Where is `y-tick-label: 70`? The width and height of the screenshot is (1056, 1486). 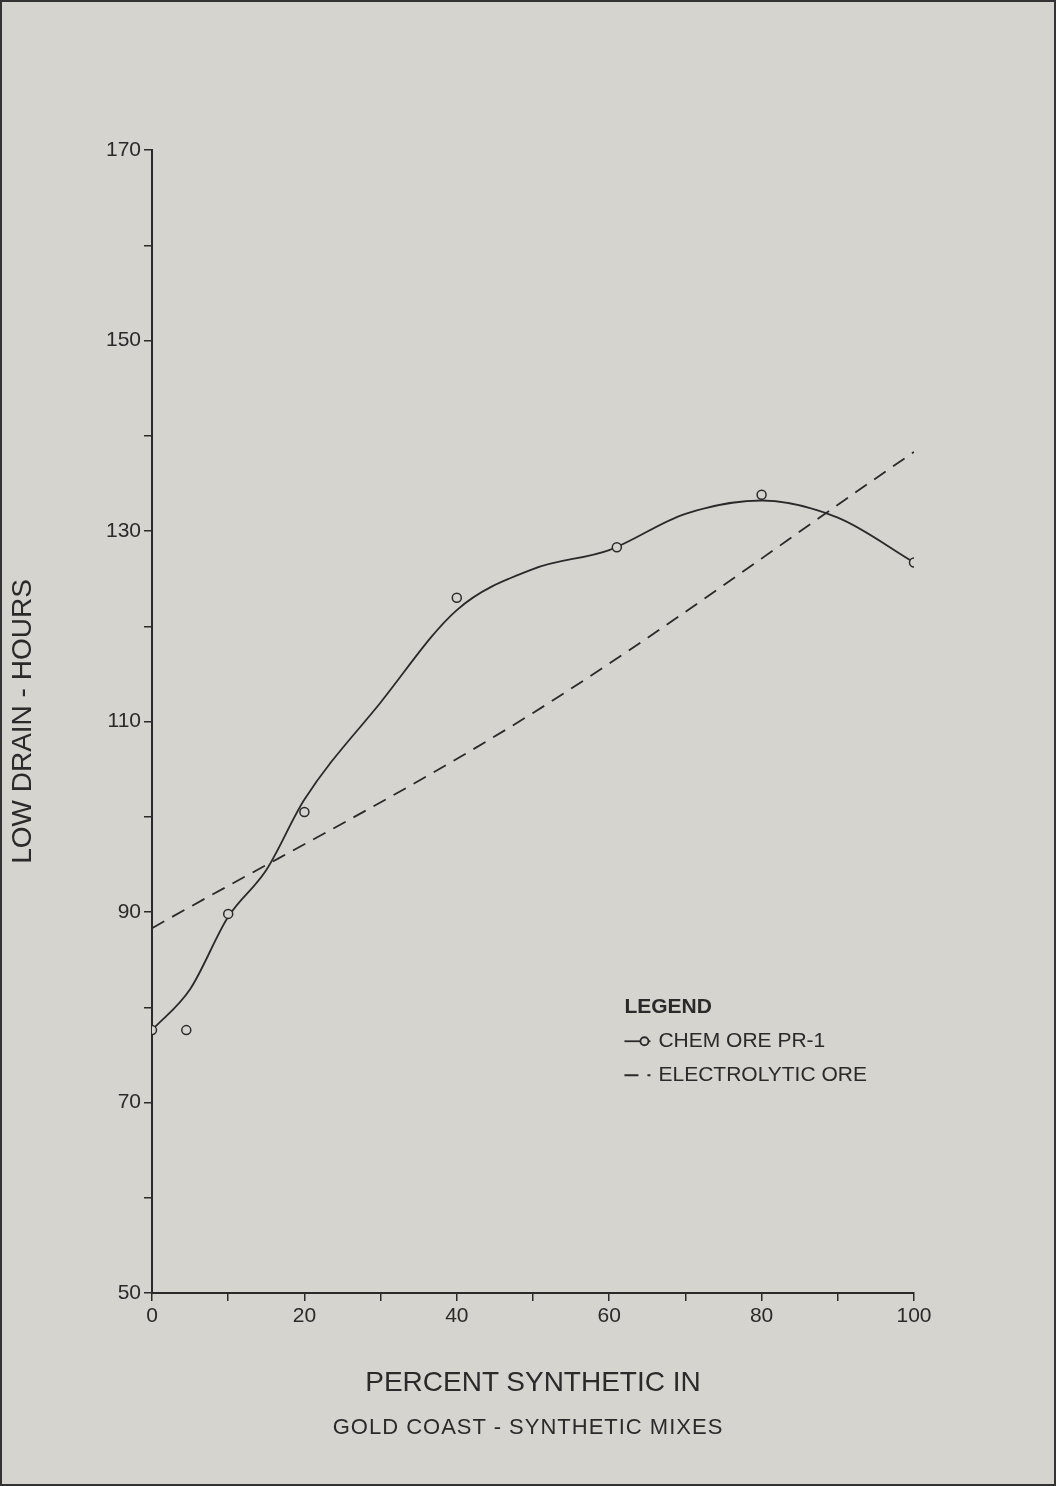
y-tick-label: 70 is located at coordinates (129, 1101).